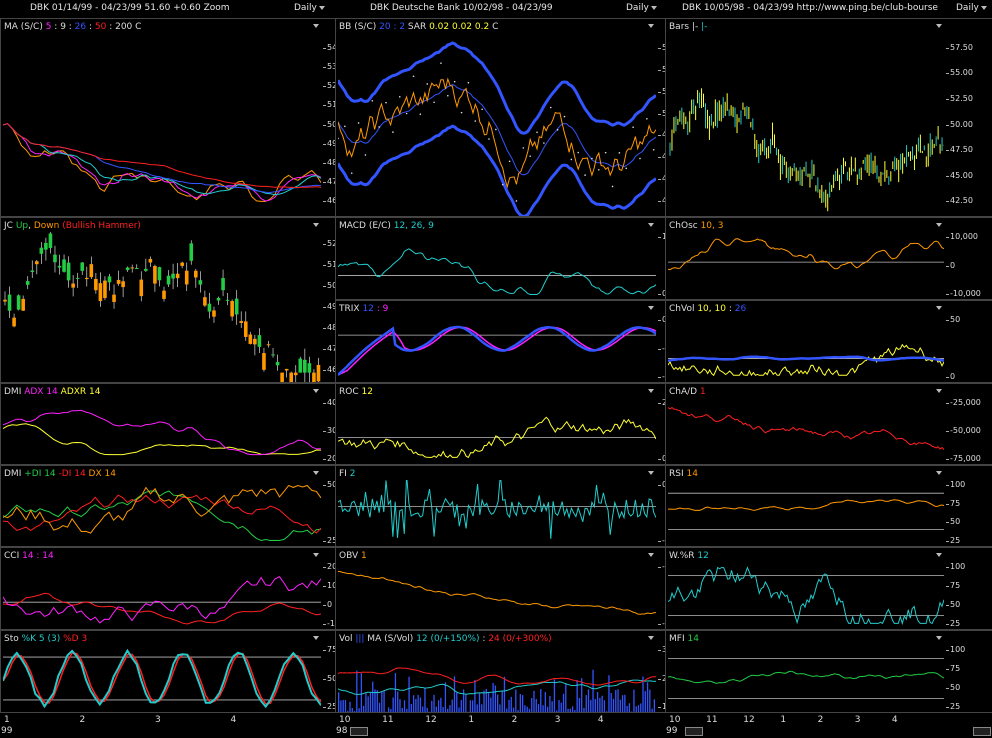 Image resolution: width=992 pixels, height=738 pixels. What do you see at coordinates (381, 309) in the screenshot?
I see `indicator-title-part: : 9` at bounding box center [381, 309].